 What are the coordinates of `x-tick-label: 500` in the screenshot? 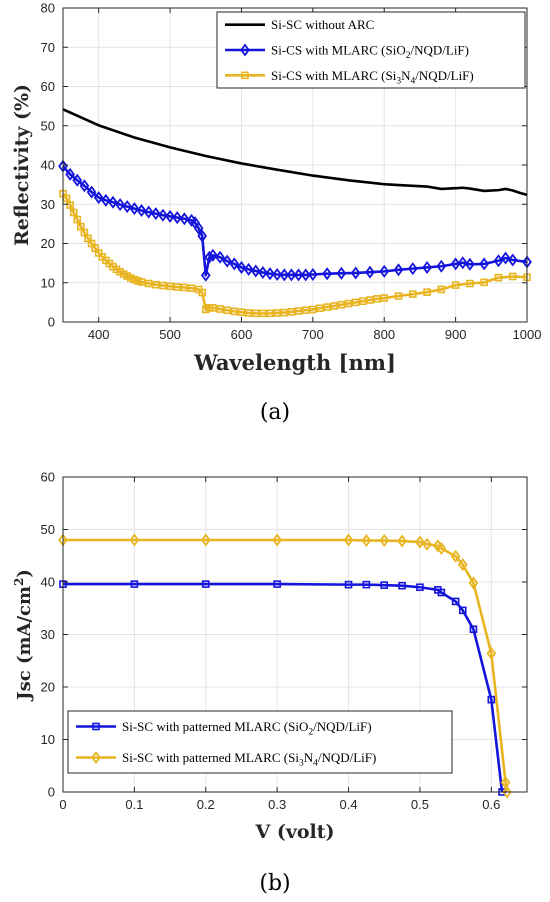 It's located at (170, 334).